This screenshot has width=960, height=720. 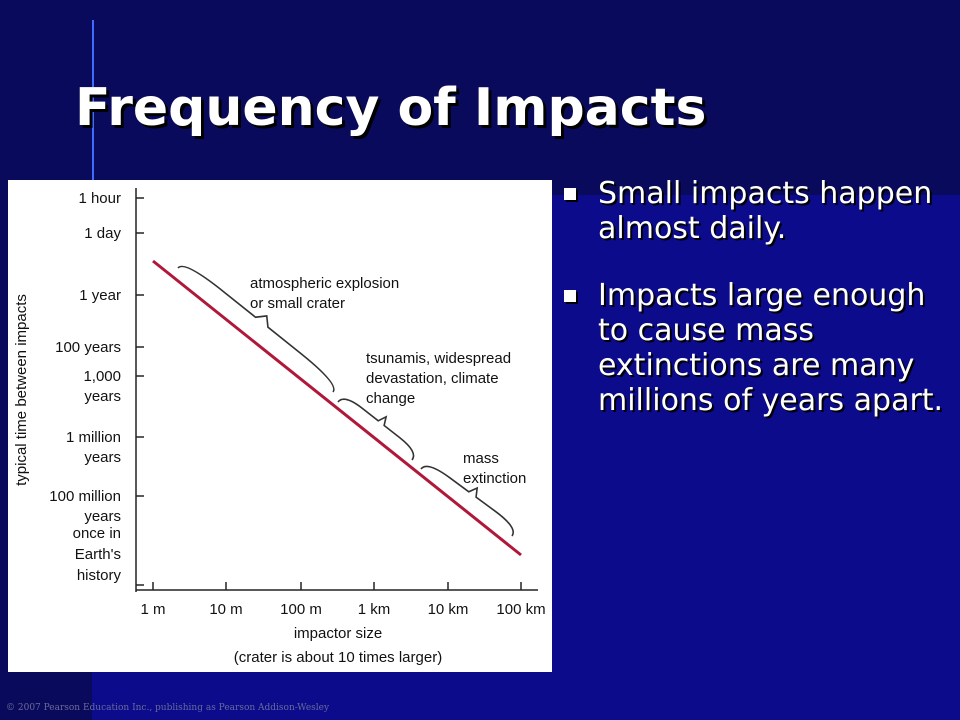 What do you see at coordinates (93, 100) in the screenshot?
I see `accent-rule` at bounding box center [93, 100].